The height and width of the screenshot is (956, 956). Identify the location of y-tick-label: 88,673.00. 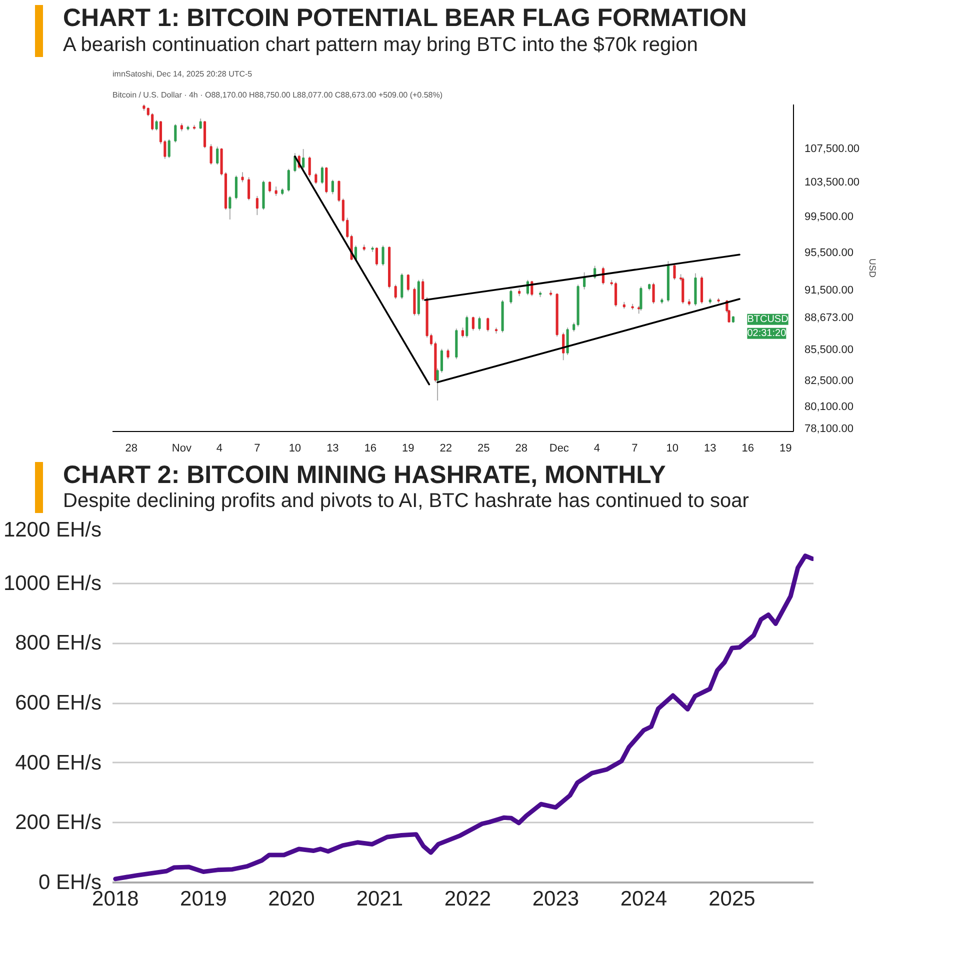
(829, 317).